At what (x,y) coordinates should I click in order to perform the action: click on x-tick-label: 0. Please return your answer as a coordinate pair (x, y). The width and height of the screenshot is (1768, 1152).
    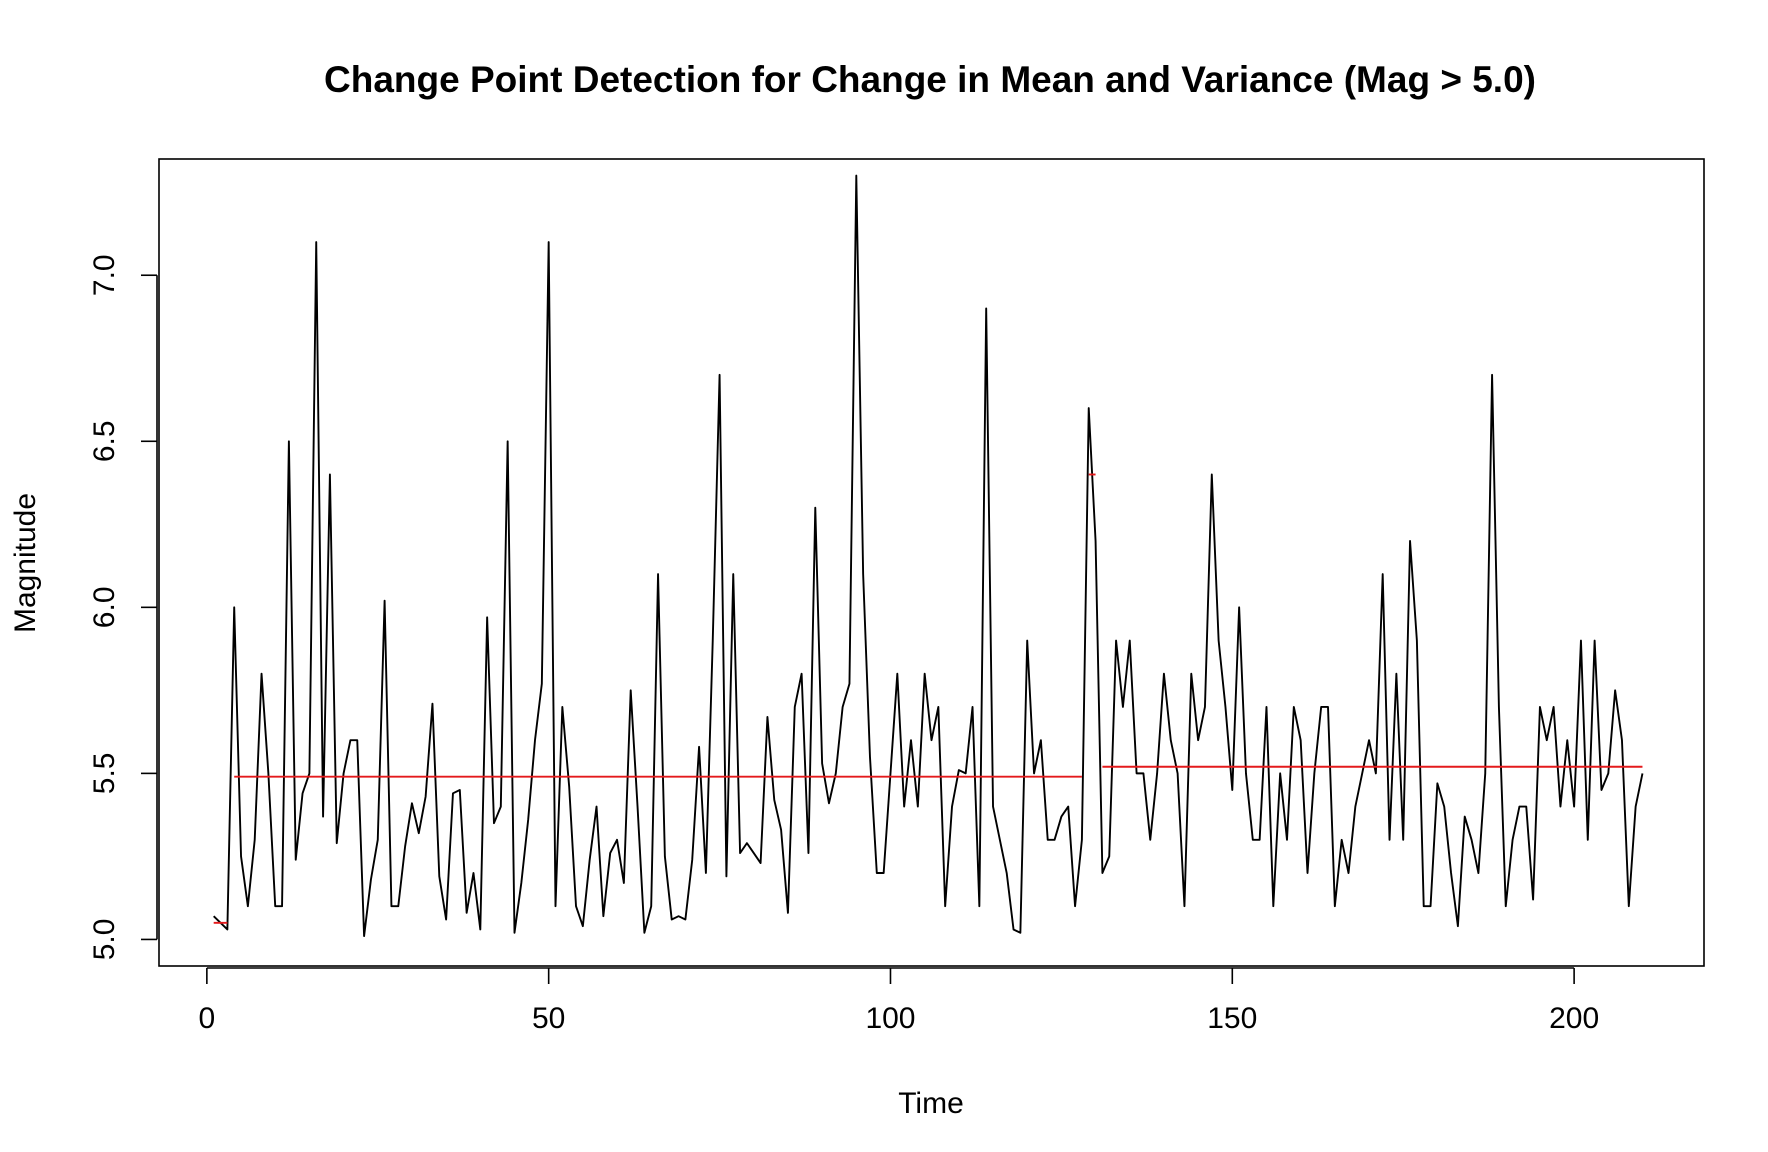
    Looking at the image, I should click on (207, 1018).